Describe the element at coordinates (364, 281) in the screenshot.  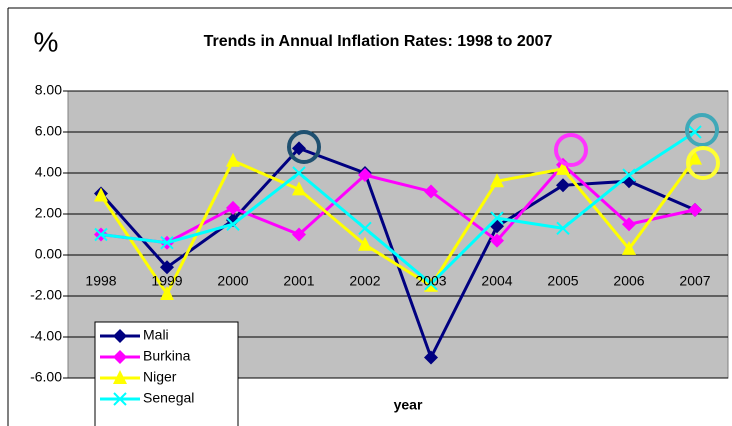
I see `x-tick-label: 2002` at that location.